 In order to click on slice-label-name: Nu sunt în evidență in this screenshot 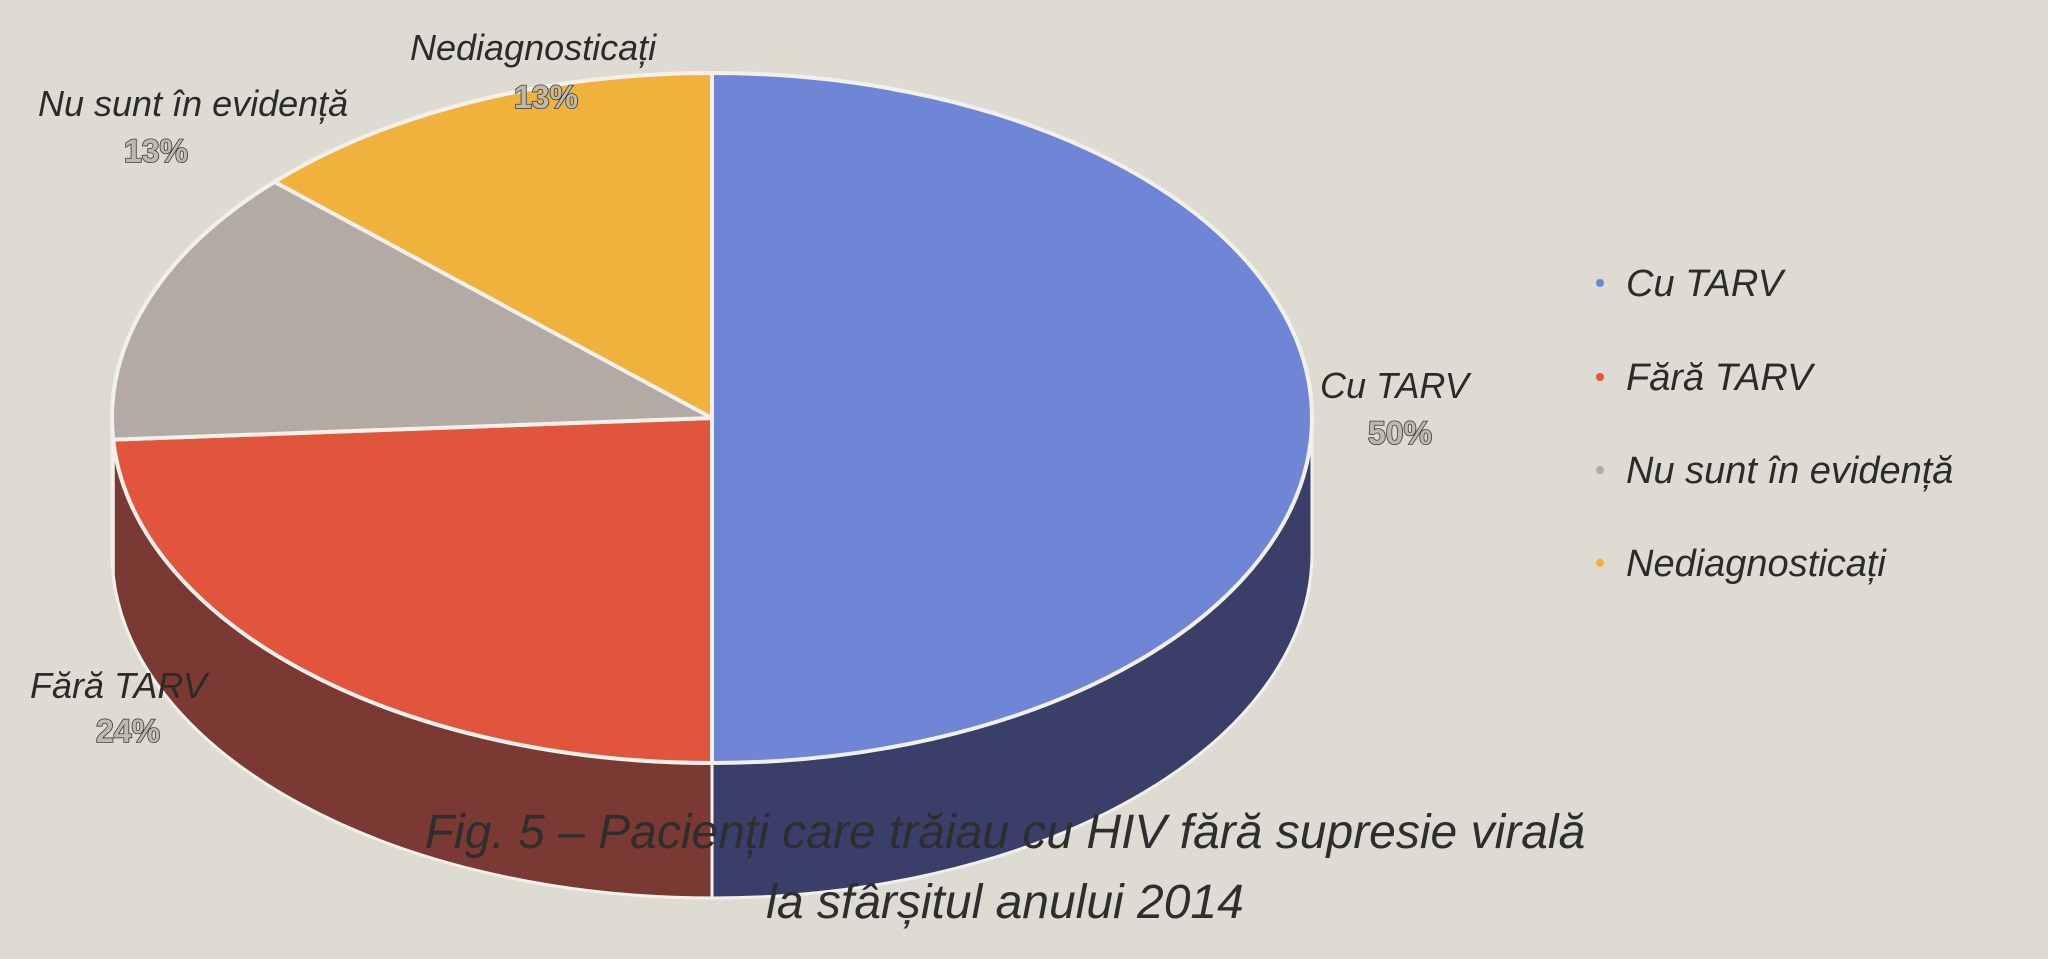, I will do `click(193, 103)`.